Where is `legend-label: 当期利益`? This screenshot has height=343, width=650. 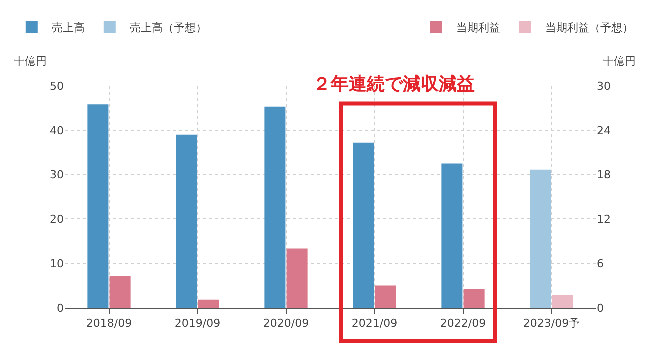
legend-label: 当期利益 is located at coordinates (478, 27).